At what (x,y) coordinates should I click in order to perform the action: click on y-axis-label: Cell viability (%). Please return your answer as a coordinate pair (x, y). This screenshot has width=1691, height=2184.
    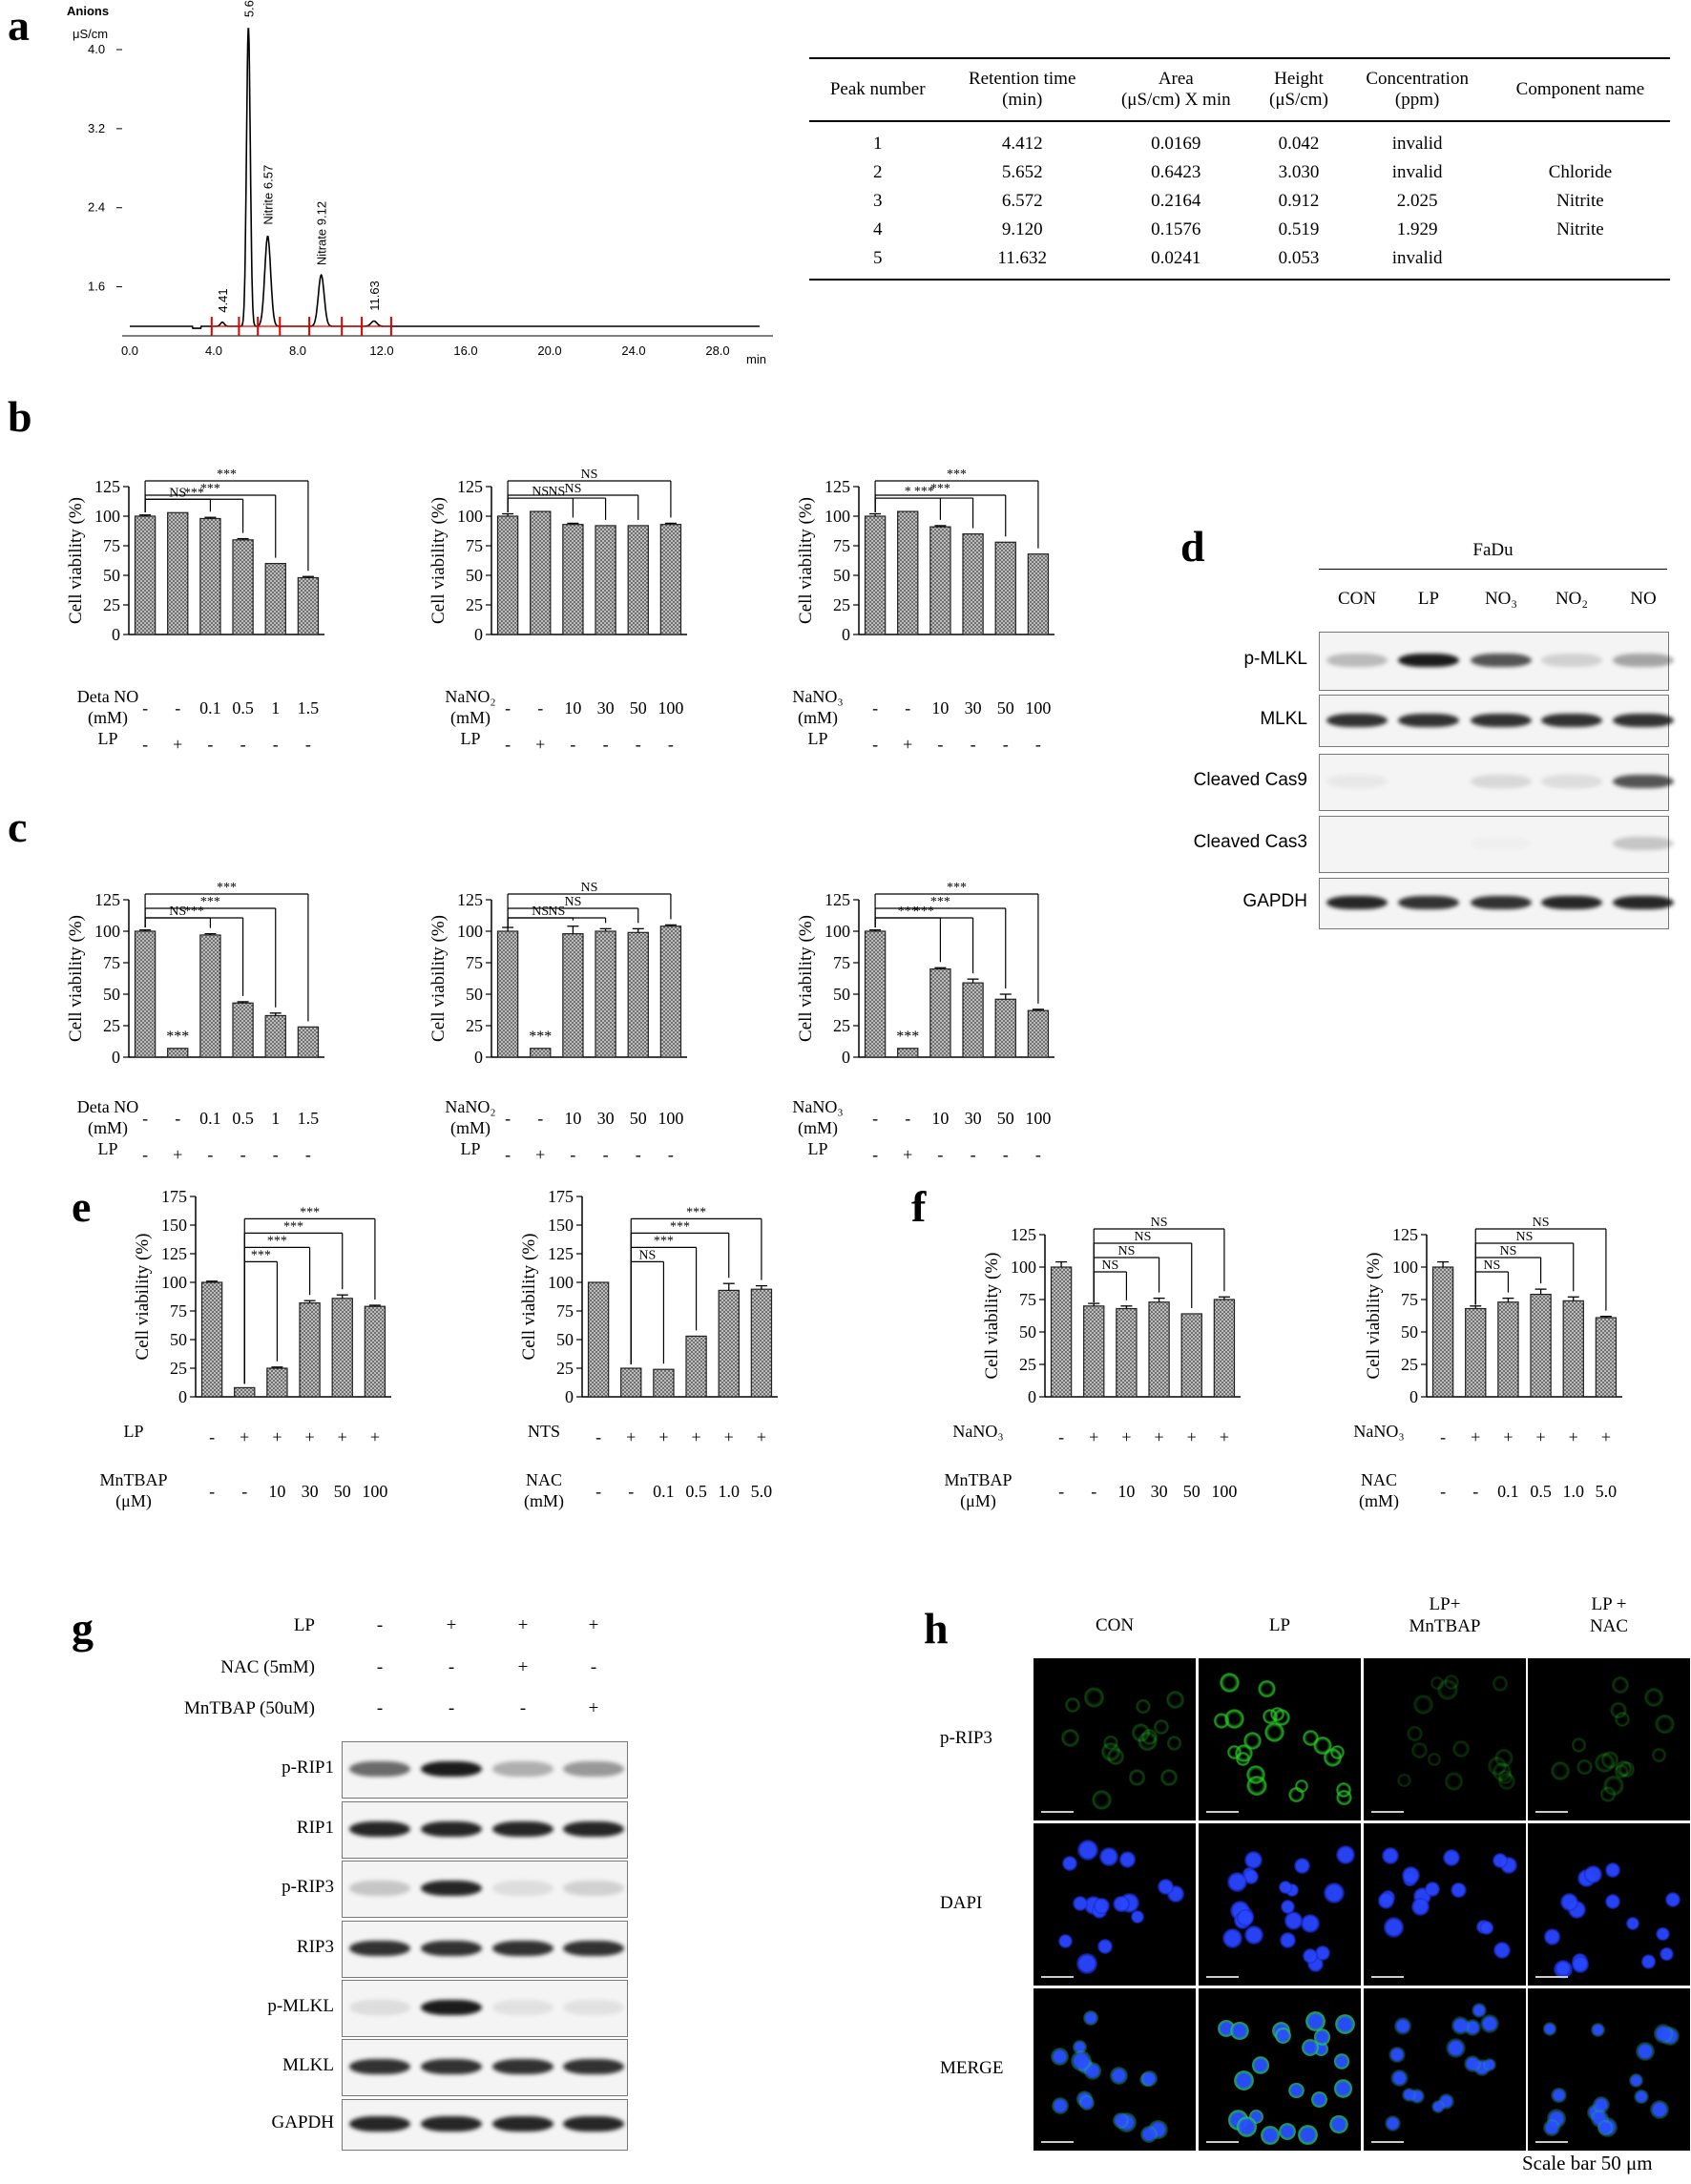
    Looking at the image, I should click on (992, 1317).